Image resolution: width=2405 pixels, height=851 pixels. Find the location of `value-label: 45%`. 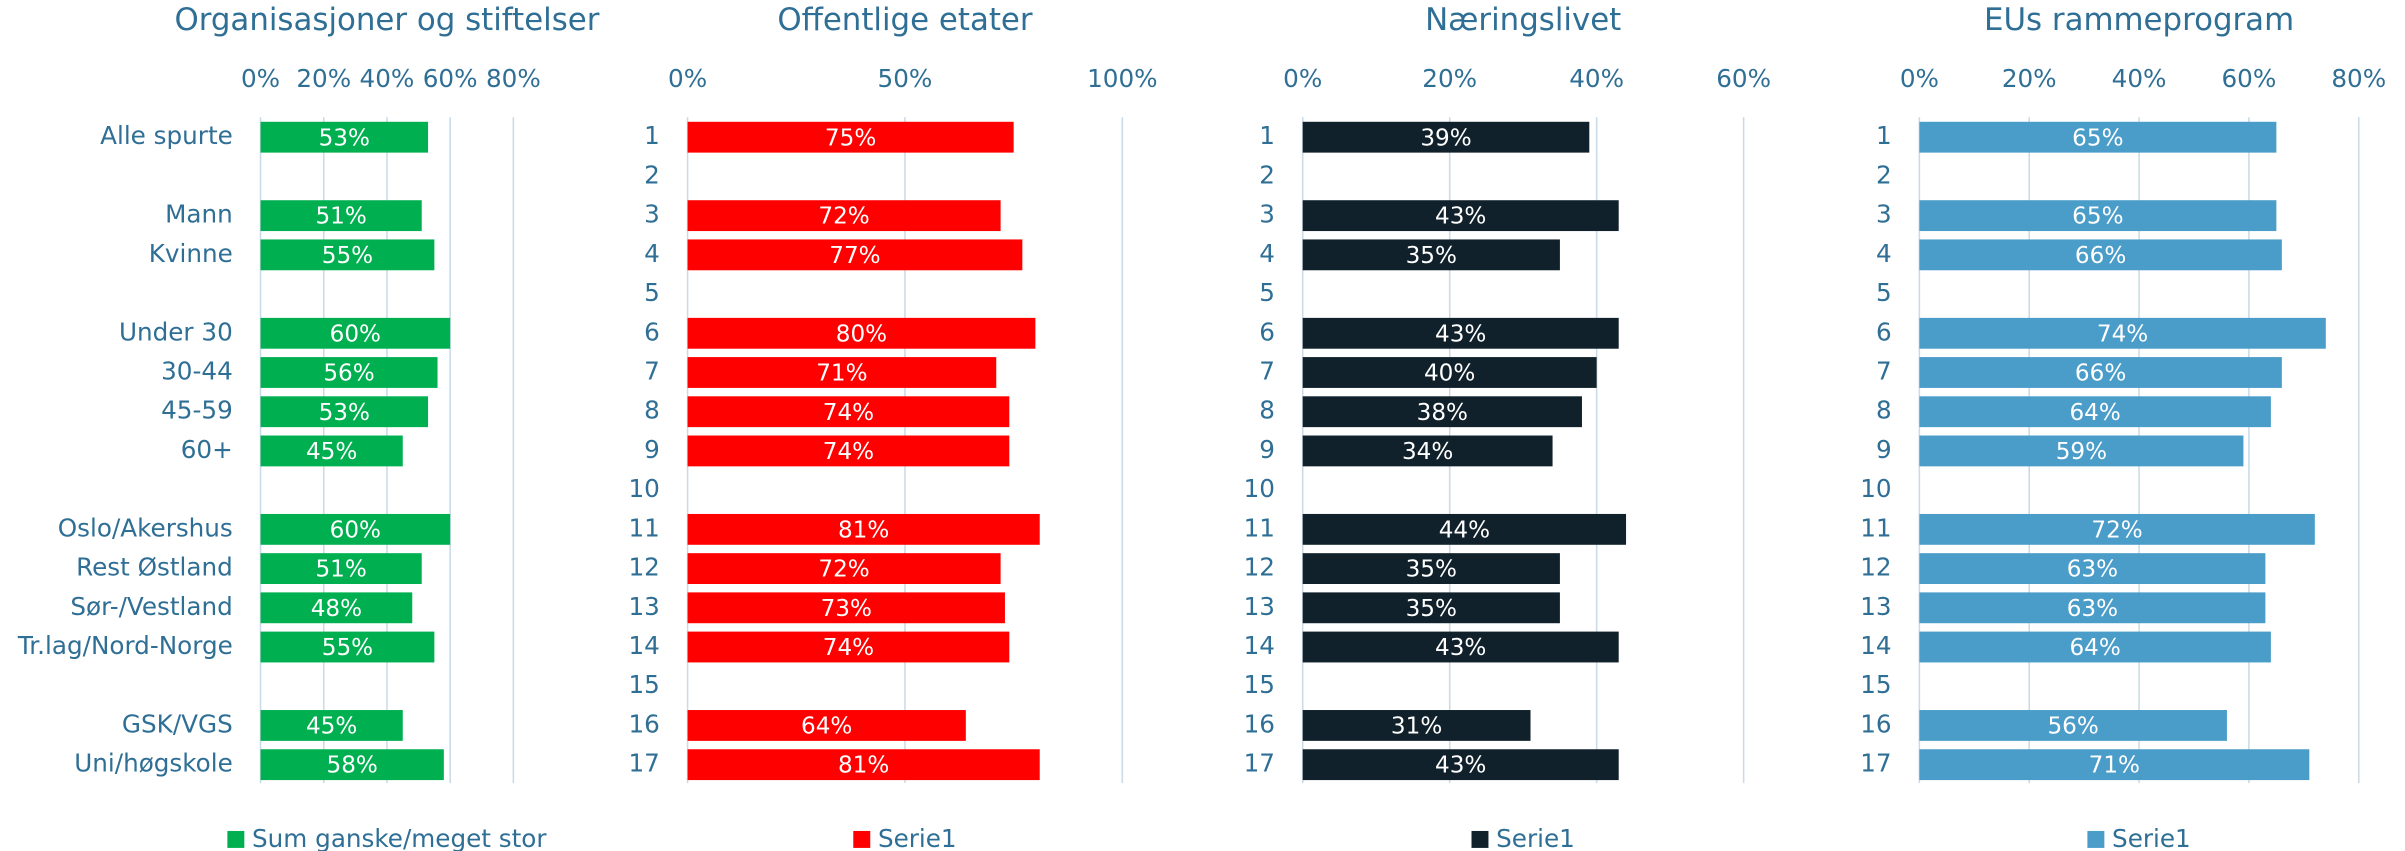

value-label: 45% is located at coordinates (331, 452).